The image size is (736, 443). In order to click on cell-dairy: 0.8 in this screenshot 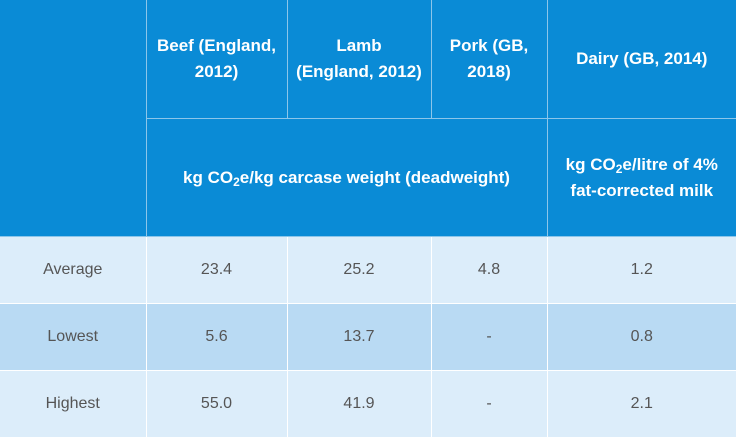, I will do `click(641, 337)`.